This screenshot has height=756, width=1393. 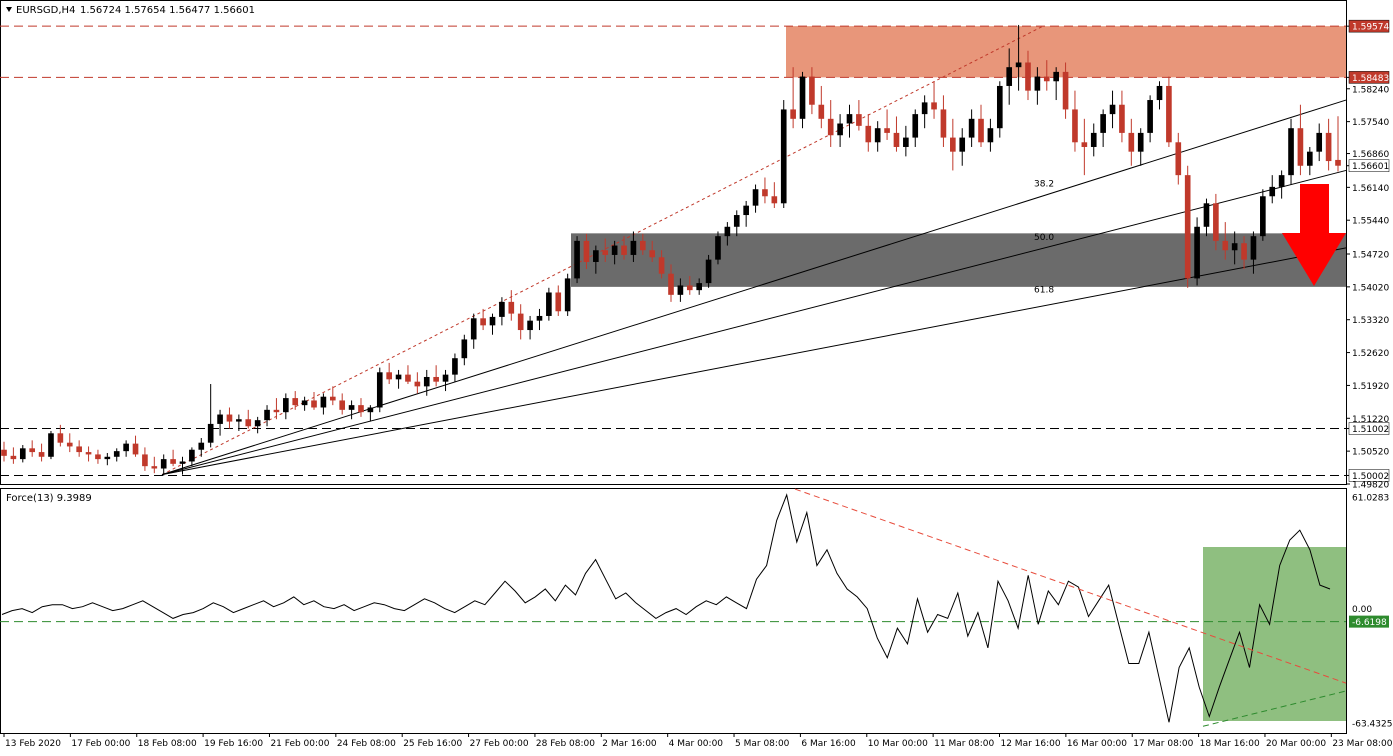 What do you see at coordinates (1370, 155) in the screenshot?
I see `price-tick-label: 1.56860` at bounding box center [1370, 155].